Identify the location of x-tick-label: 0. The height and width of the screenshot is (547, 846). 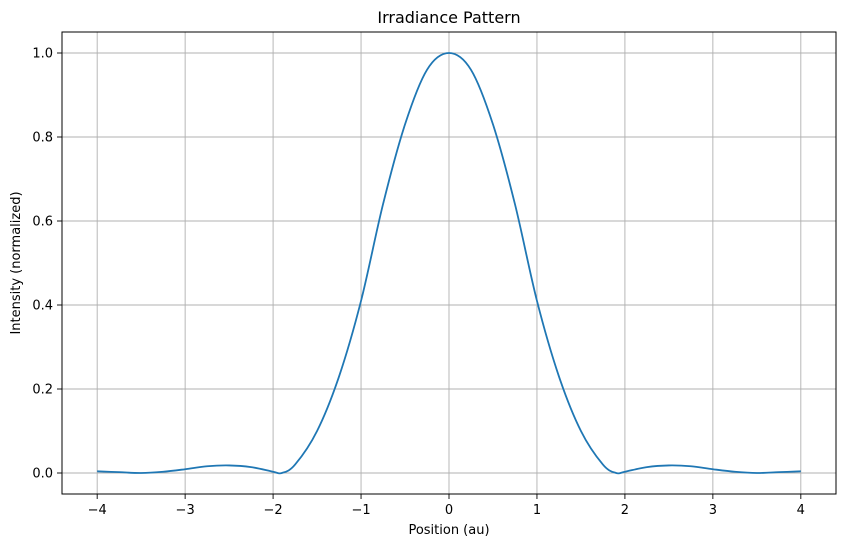
(449, 510).